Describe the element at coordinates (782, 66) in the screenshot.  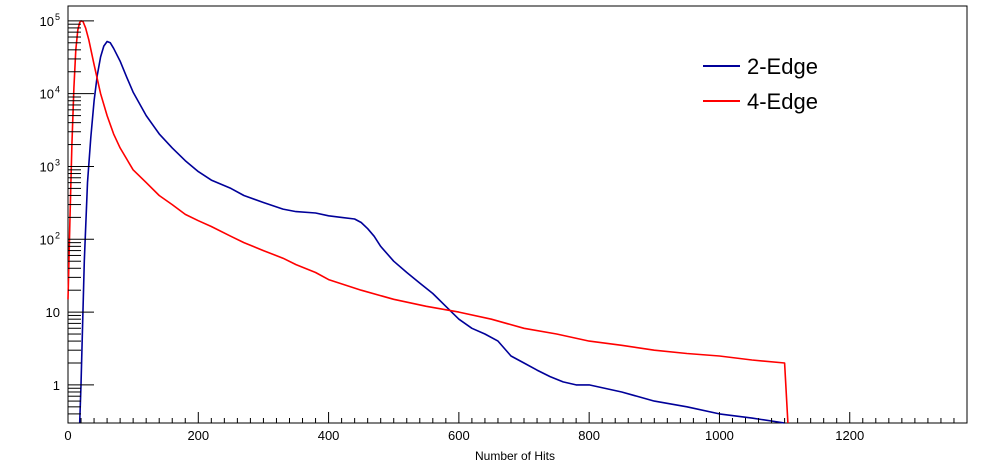
I see `legend-label-2-edge: 2-Edge` at that location.